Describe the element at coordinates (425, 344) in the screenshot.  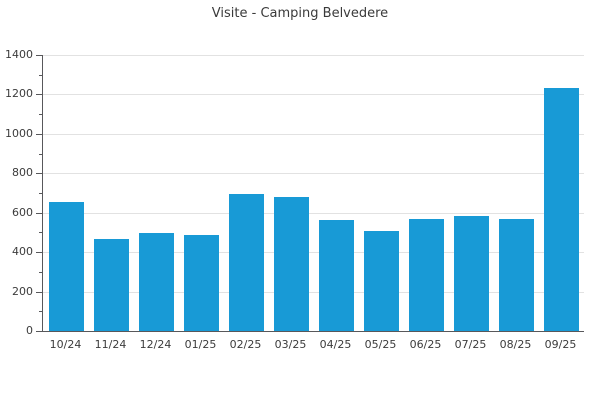
I see `x-tick-label-06/25: 06/25` at that location.